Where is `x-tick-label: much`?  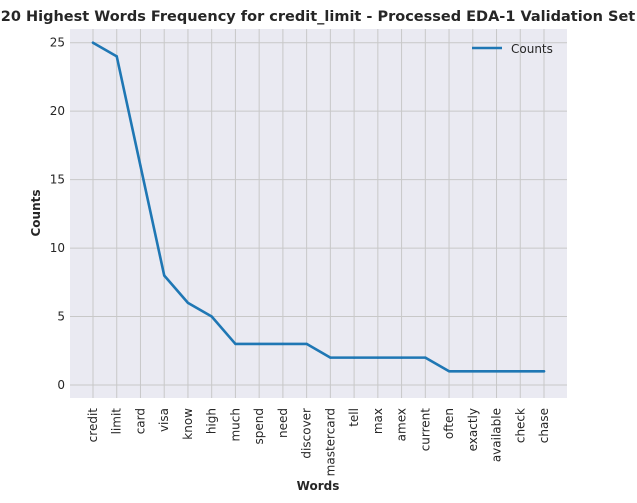 x-tick-label: much is located at coordinates (235, 425).